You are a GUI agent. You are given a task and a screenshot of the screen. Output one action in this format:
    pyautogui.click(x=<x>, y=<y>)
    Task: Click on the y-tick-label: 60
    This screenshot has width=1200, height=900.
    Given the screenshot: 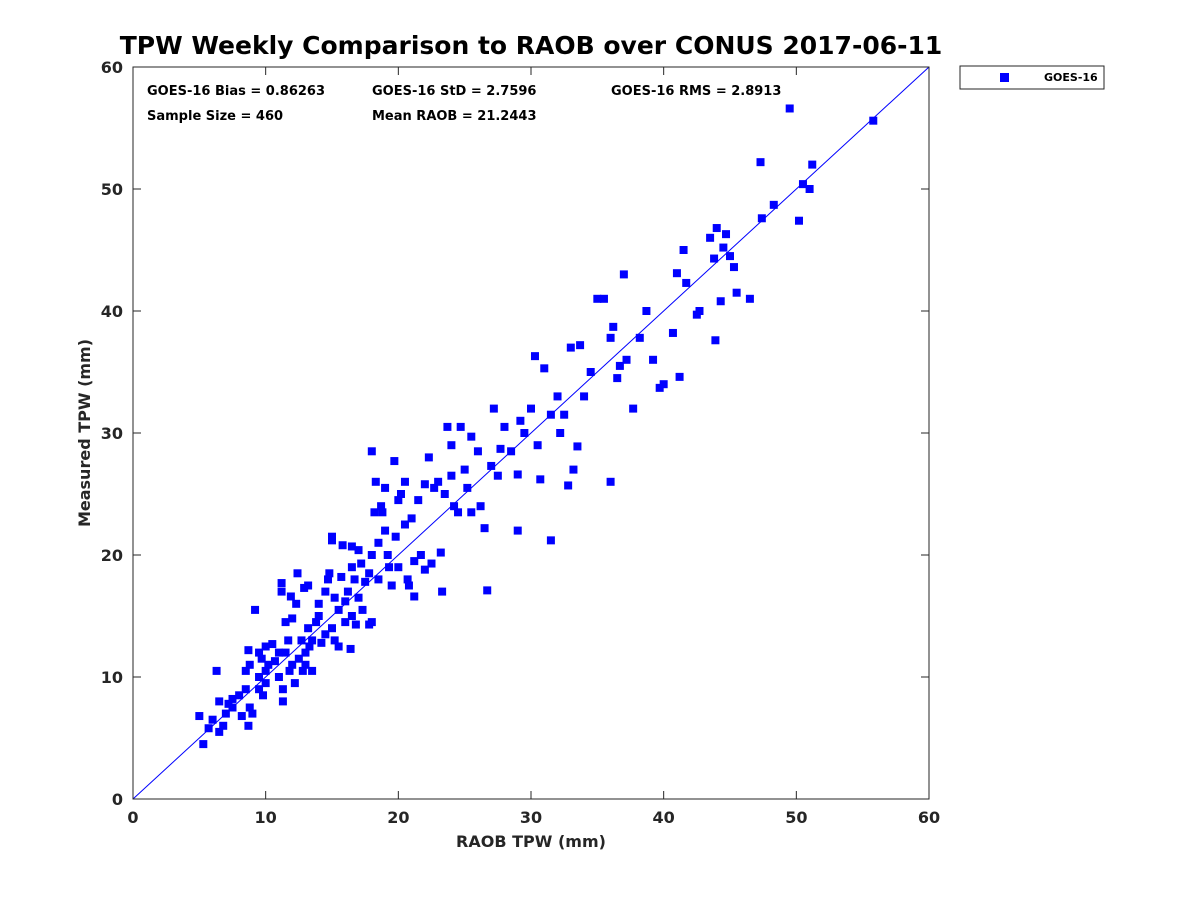 What is the action you would take?
    pyautogui.click(x=112, y=67)
    